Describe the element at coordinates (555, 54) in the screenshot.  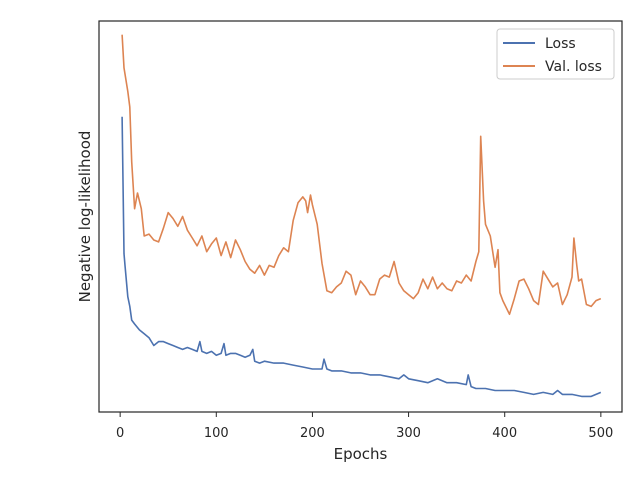
I see `legend: Loss Val. loss` at that location.